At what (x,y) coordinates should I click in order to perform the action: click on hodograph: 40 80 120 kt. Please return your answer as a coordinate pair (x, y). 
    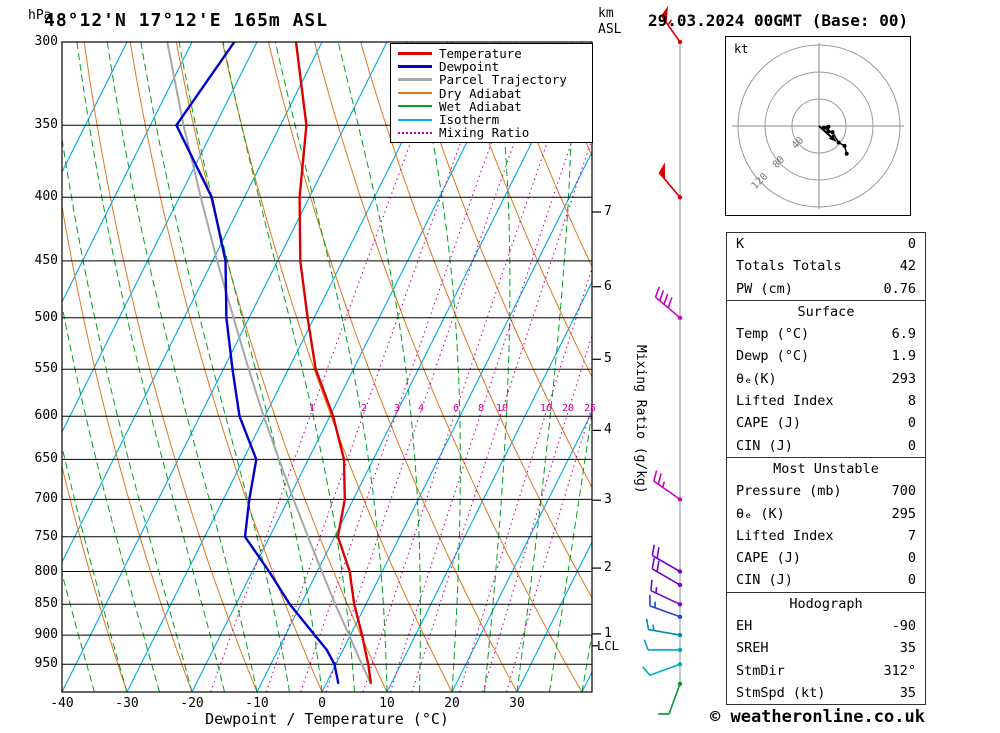
    Looking at the image, I should click on (818, 126).